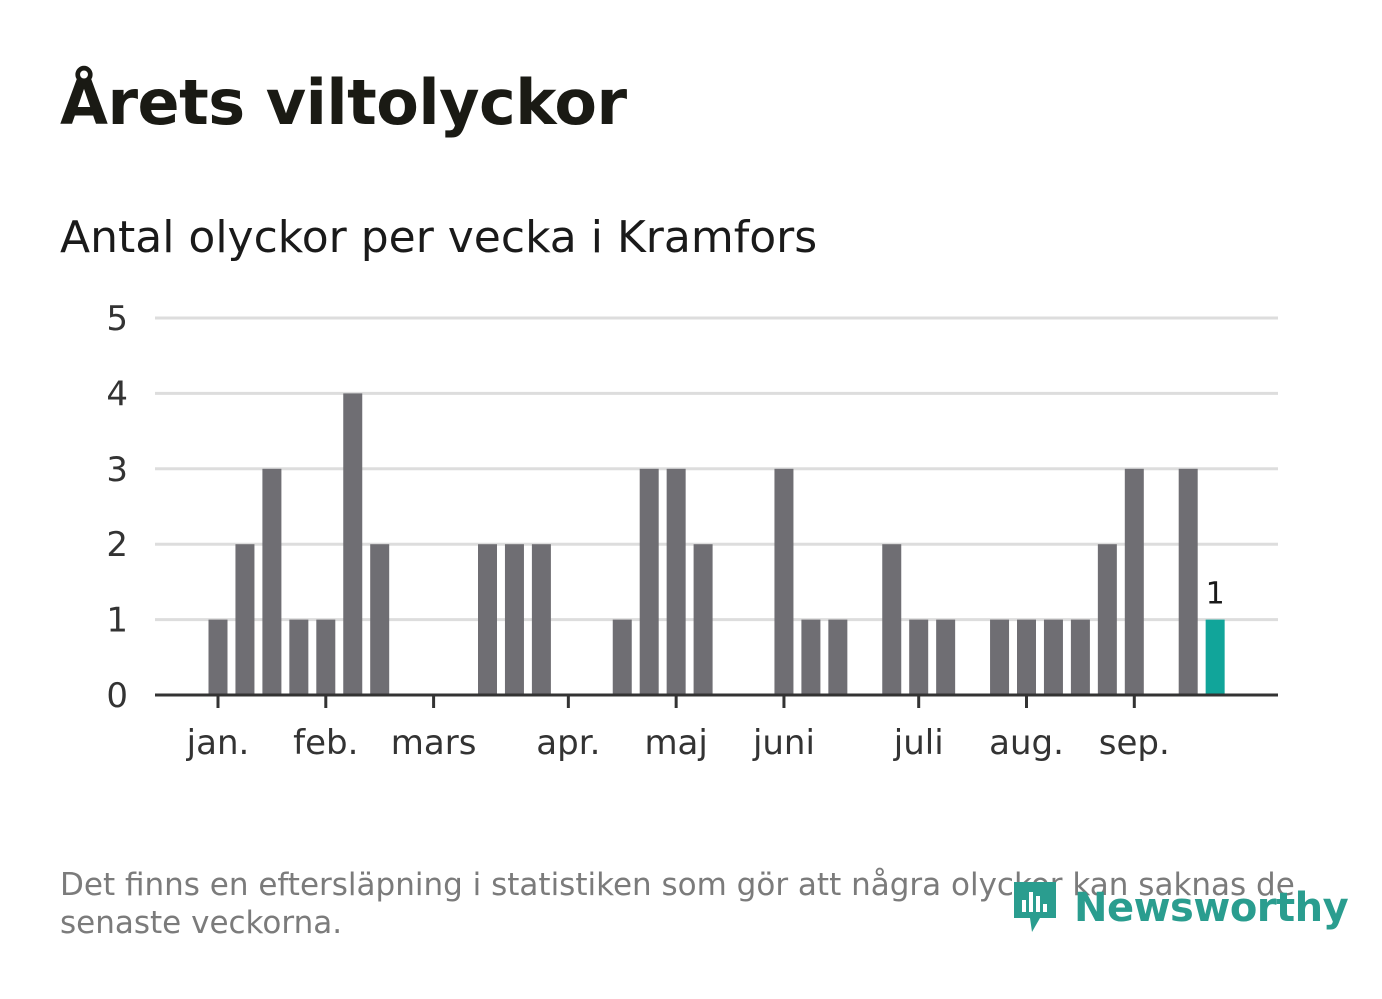  Describe the element at coordinates (1215, 594) in the screenshot. I see `highlight-data-label: 1` at that location.